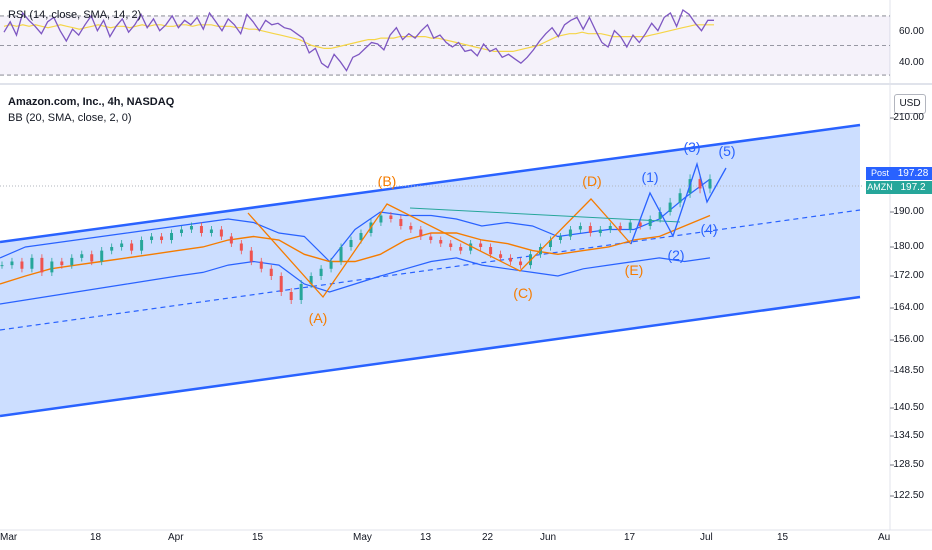 This screenshot has width=932, height=550. What do you see at coordinates (908, 117) in the screenshot?
I see `price-tick-label: 210.00` at bounding box center [908, 117].